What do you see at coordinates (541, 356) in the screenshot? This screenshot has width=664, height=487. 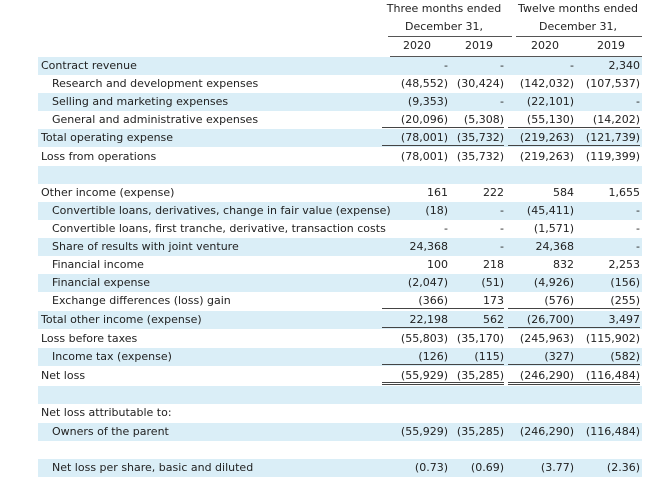 I see `value-cell: (327)` at bounding box center [541, 356].